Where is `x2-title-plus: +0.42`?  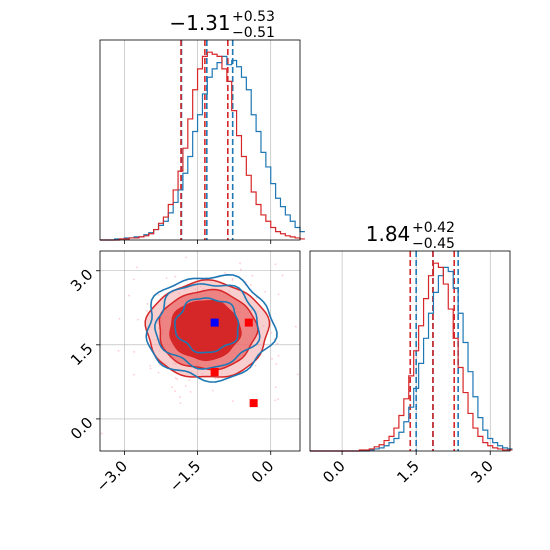 x2-title-plus: +0.42 is located at coordinates (433, 228).